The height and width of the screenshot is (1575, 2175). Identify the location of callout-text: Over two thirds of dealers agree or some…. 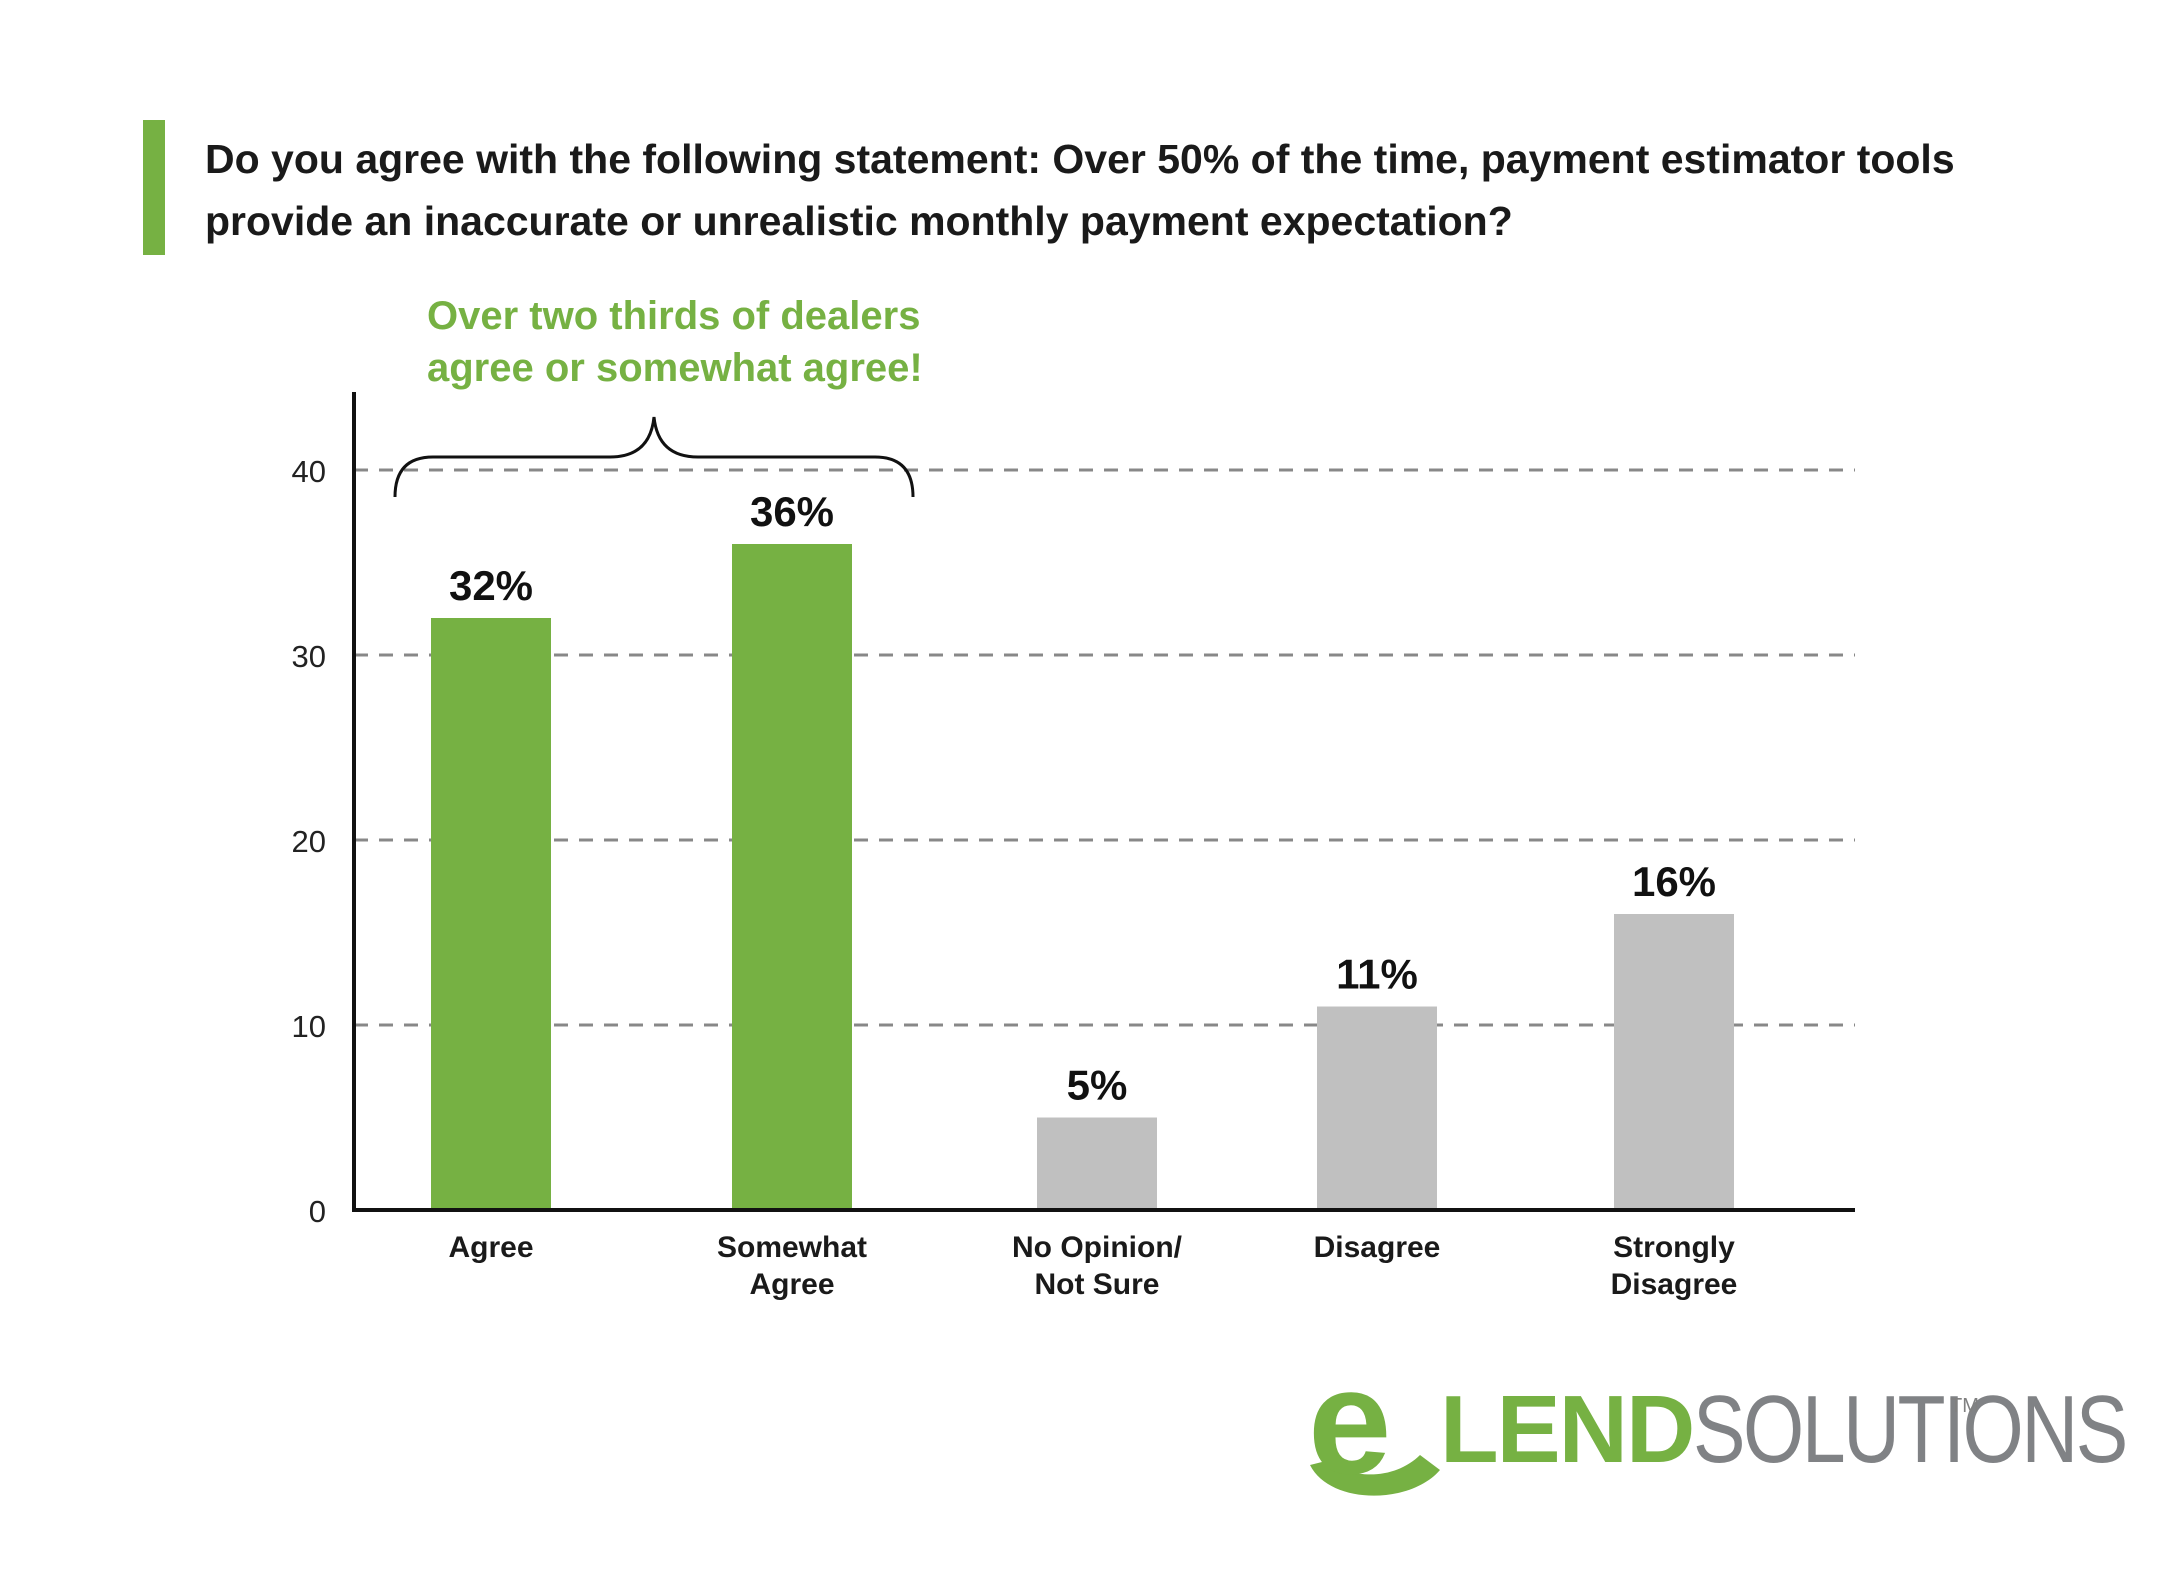
(737, 342).